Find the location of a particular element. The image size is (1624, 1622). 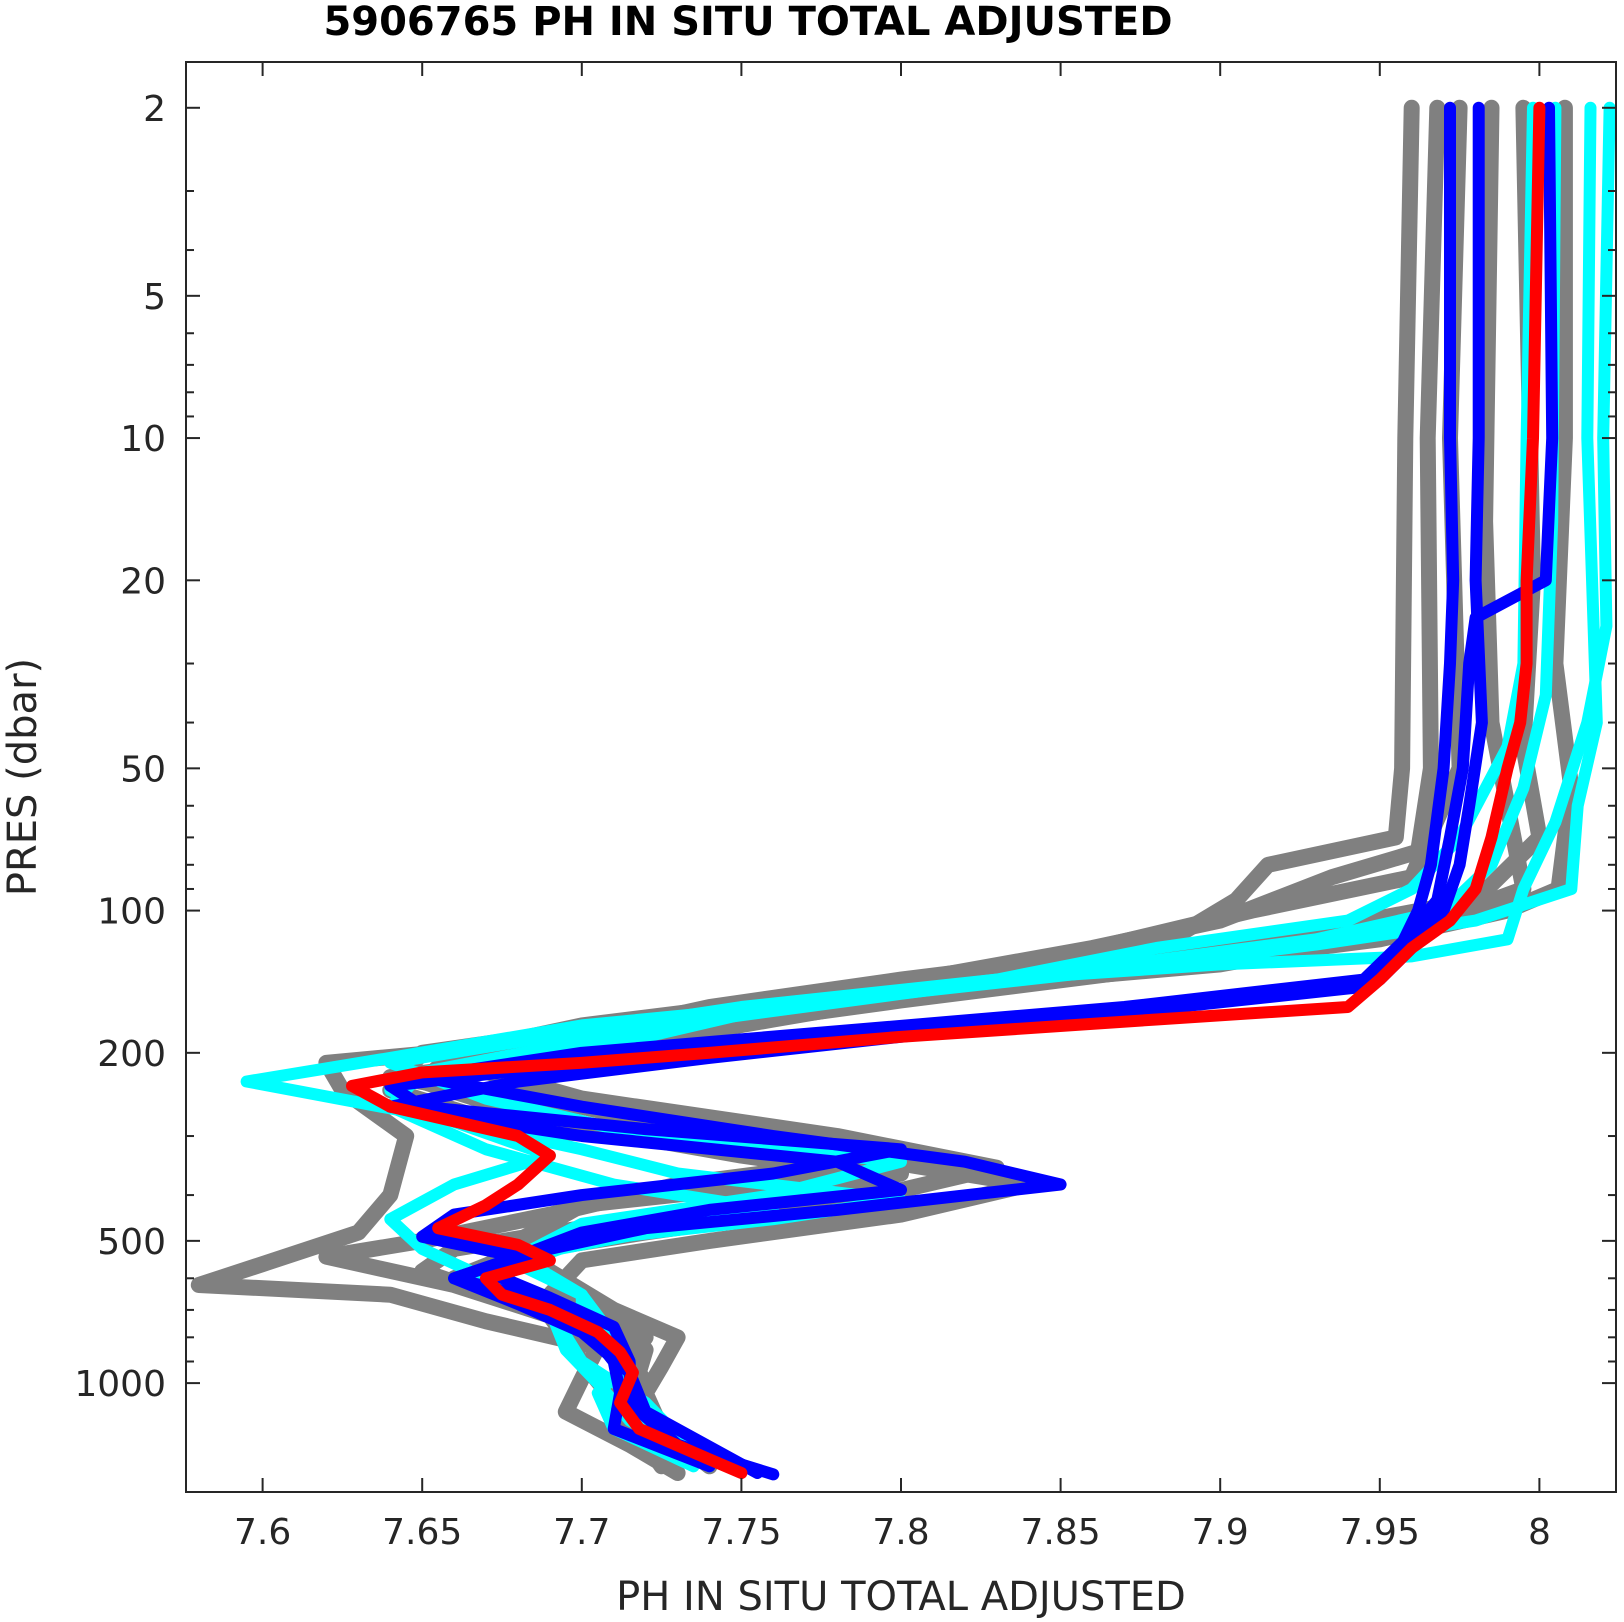

y-tick-label: 5 is located at coordinates (154, 297).